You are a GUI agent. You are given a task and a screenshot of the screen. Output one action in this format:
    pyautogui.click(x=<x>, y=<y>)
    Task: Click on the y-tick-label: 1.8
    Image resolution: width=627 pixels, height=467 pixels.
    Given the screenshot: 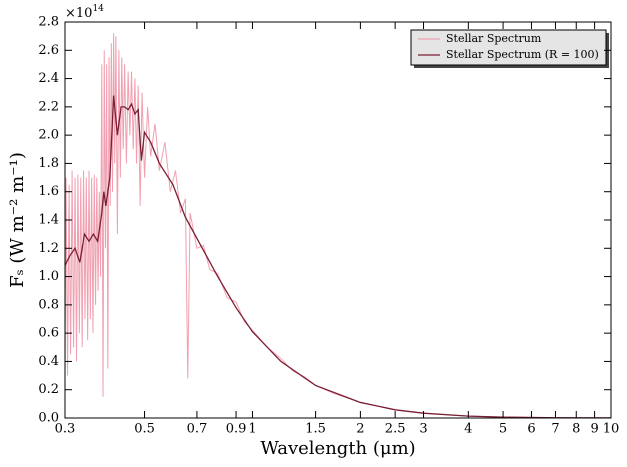 What is the action you would take?
    pyautogui.click(x=48, y=163)
    